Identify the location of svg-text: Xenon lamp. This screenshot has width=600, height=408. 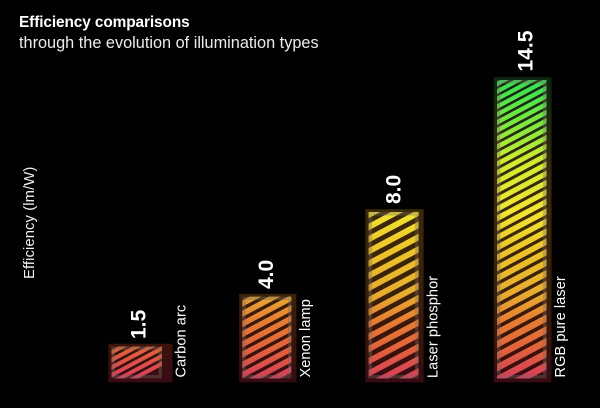
(306, 338).